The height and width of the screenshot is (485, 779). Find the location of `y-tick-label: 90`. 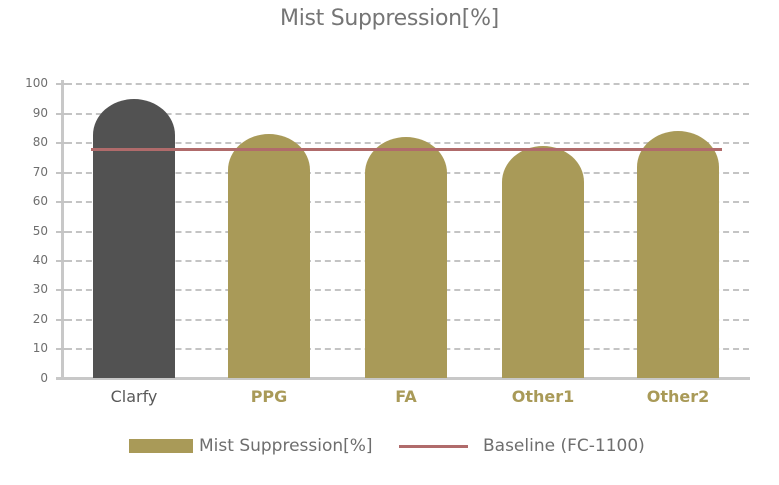

y-tick-label: 90 is located at coordinates (40, 112).